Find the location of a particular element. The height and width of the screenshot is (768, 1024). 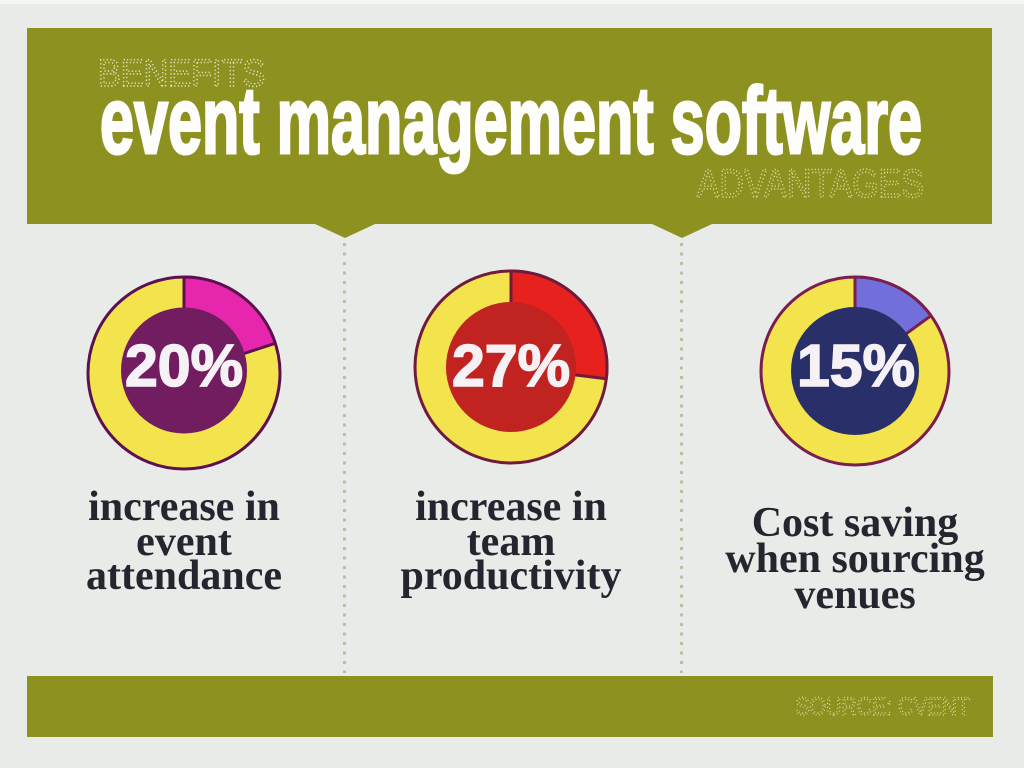

svg-text: SOURCE: CVENT is located at coordinates (882, 706).